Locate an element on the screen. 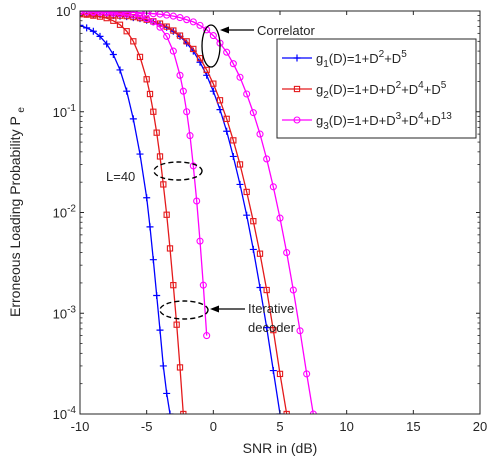 This screenshot has width=496, height=465. y-tick-label: 10⁻¹ is located at coordinates (65, 111).